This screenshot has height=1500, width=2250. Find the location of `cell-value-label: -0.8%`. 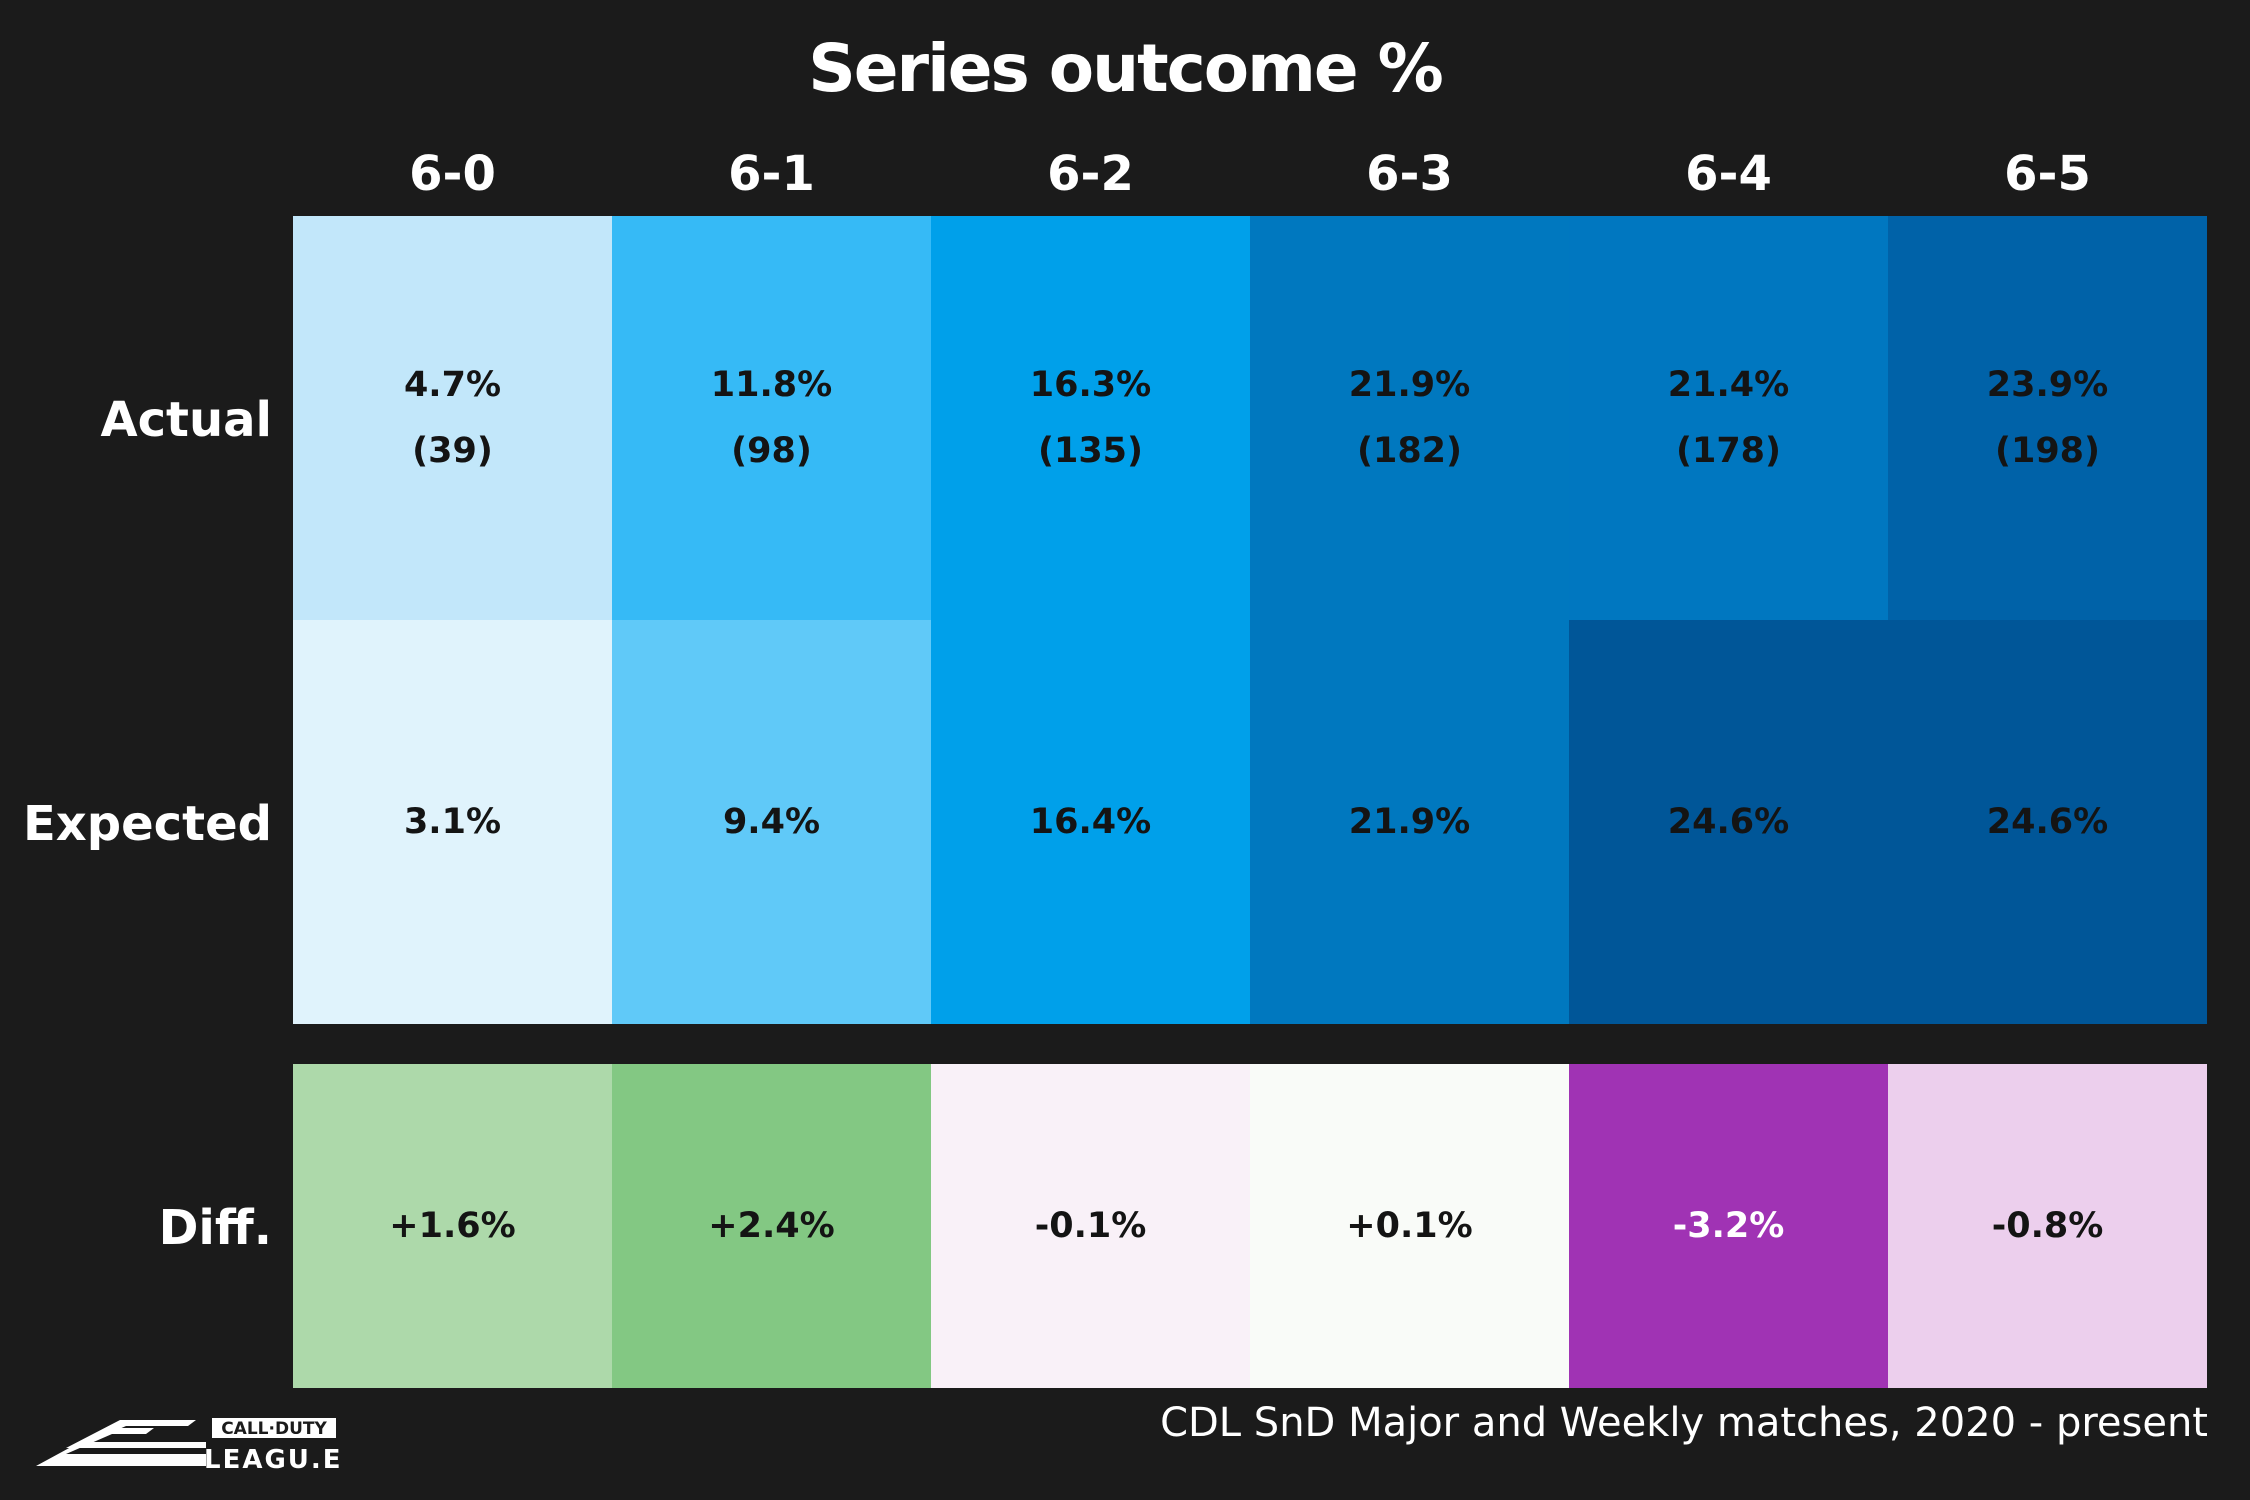

cell-value-label: -0.8% is located at coordinates (2047, 1226).